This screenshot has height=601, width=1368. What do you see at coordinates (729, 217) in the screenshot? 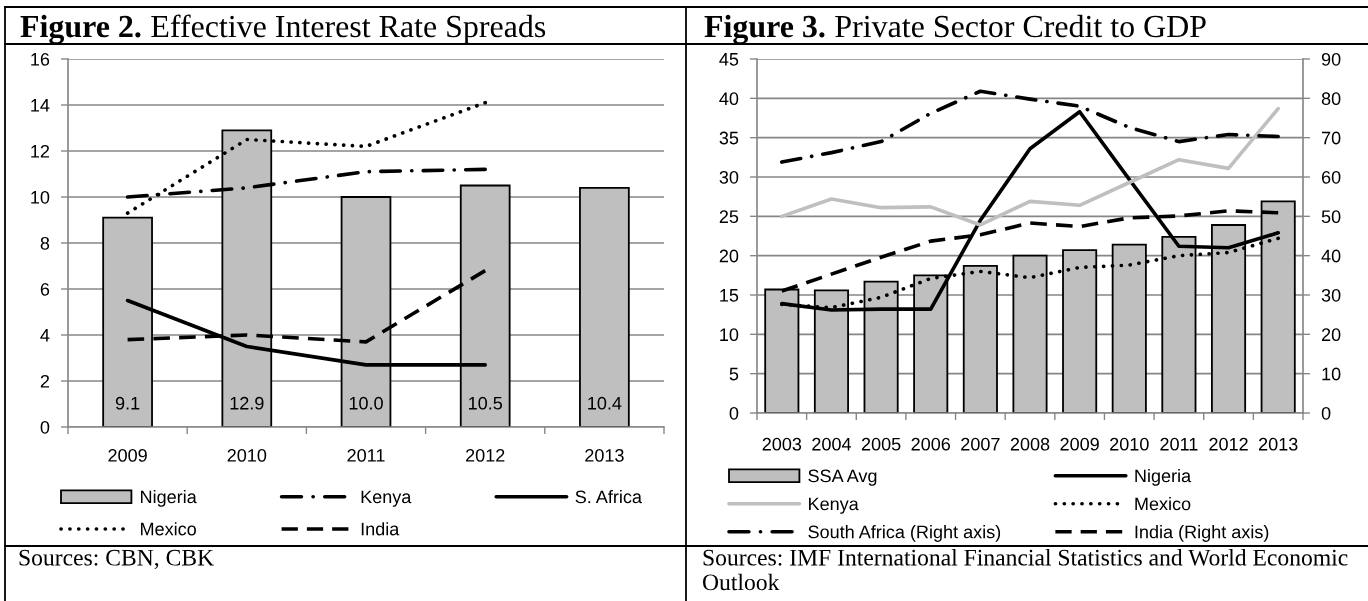
I see `y-tick-label: 25` at bounding box center [729, 217].